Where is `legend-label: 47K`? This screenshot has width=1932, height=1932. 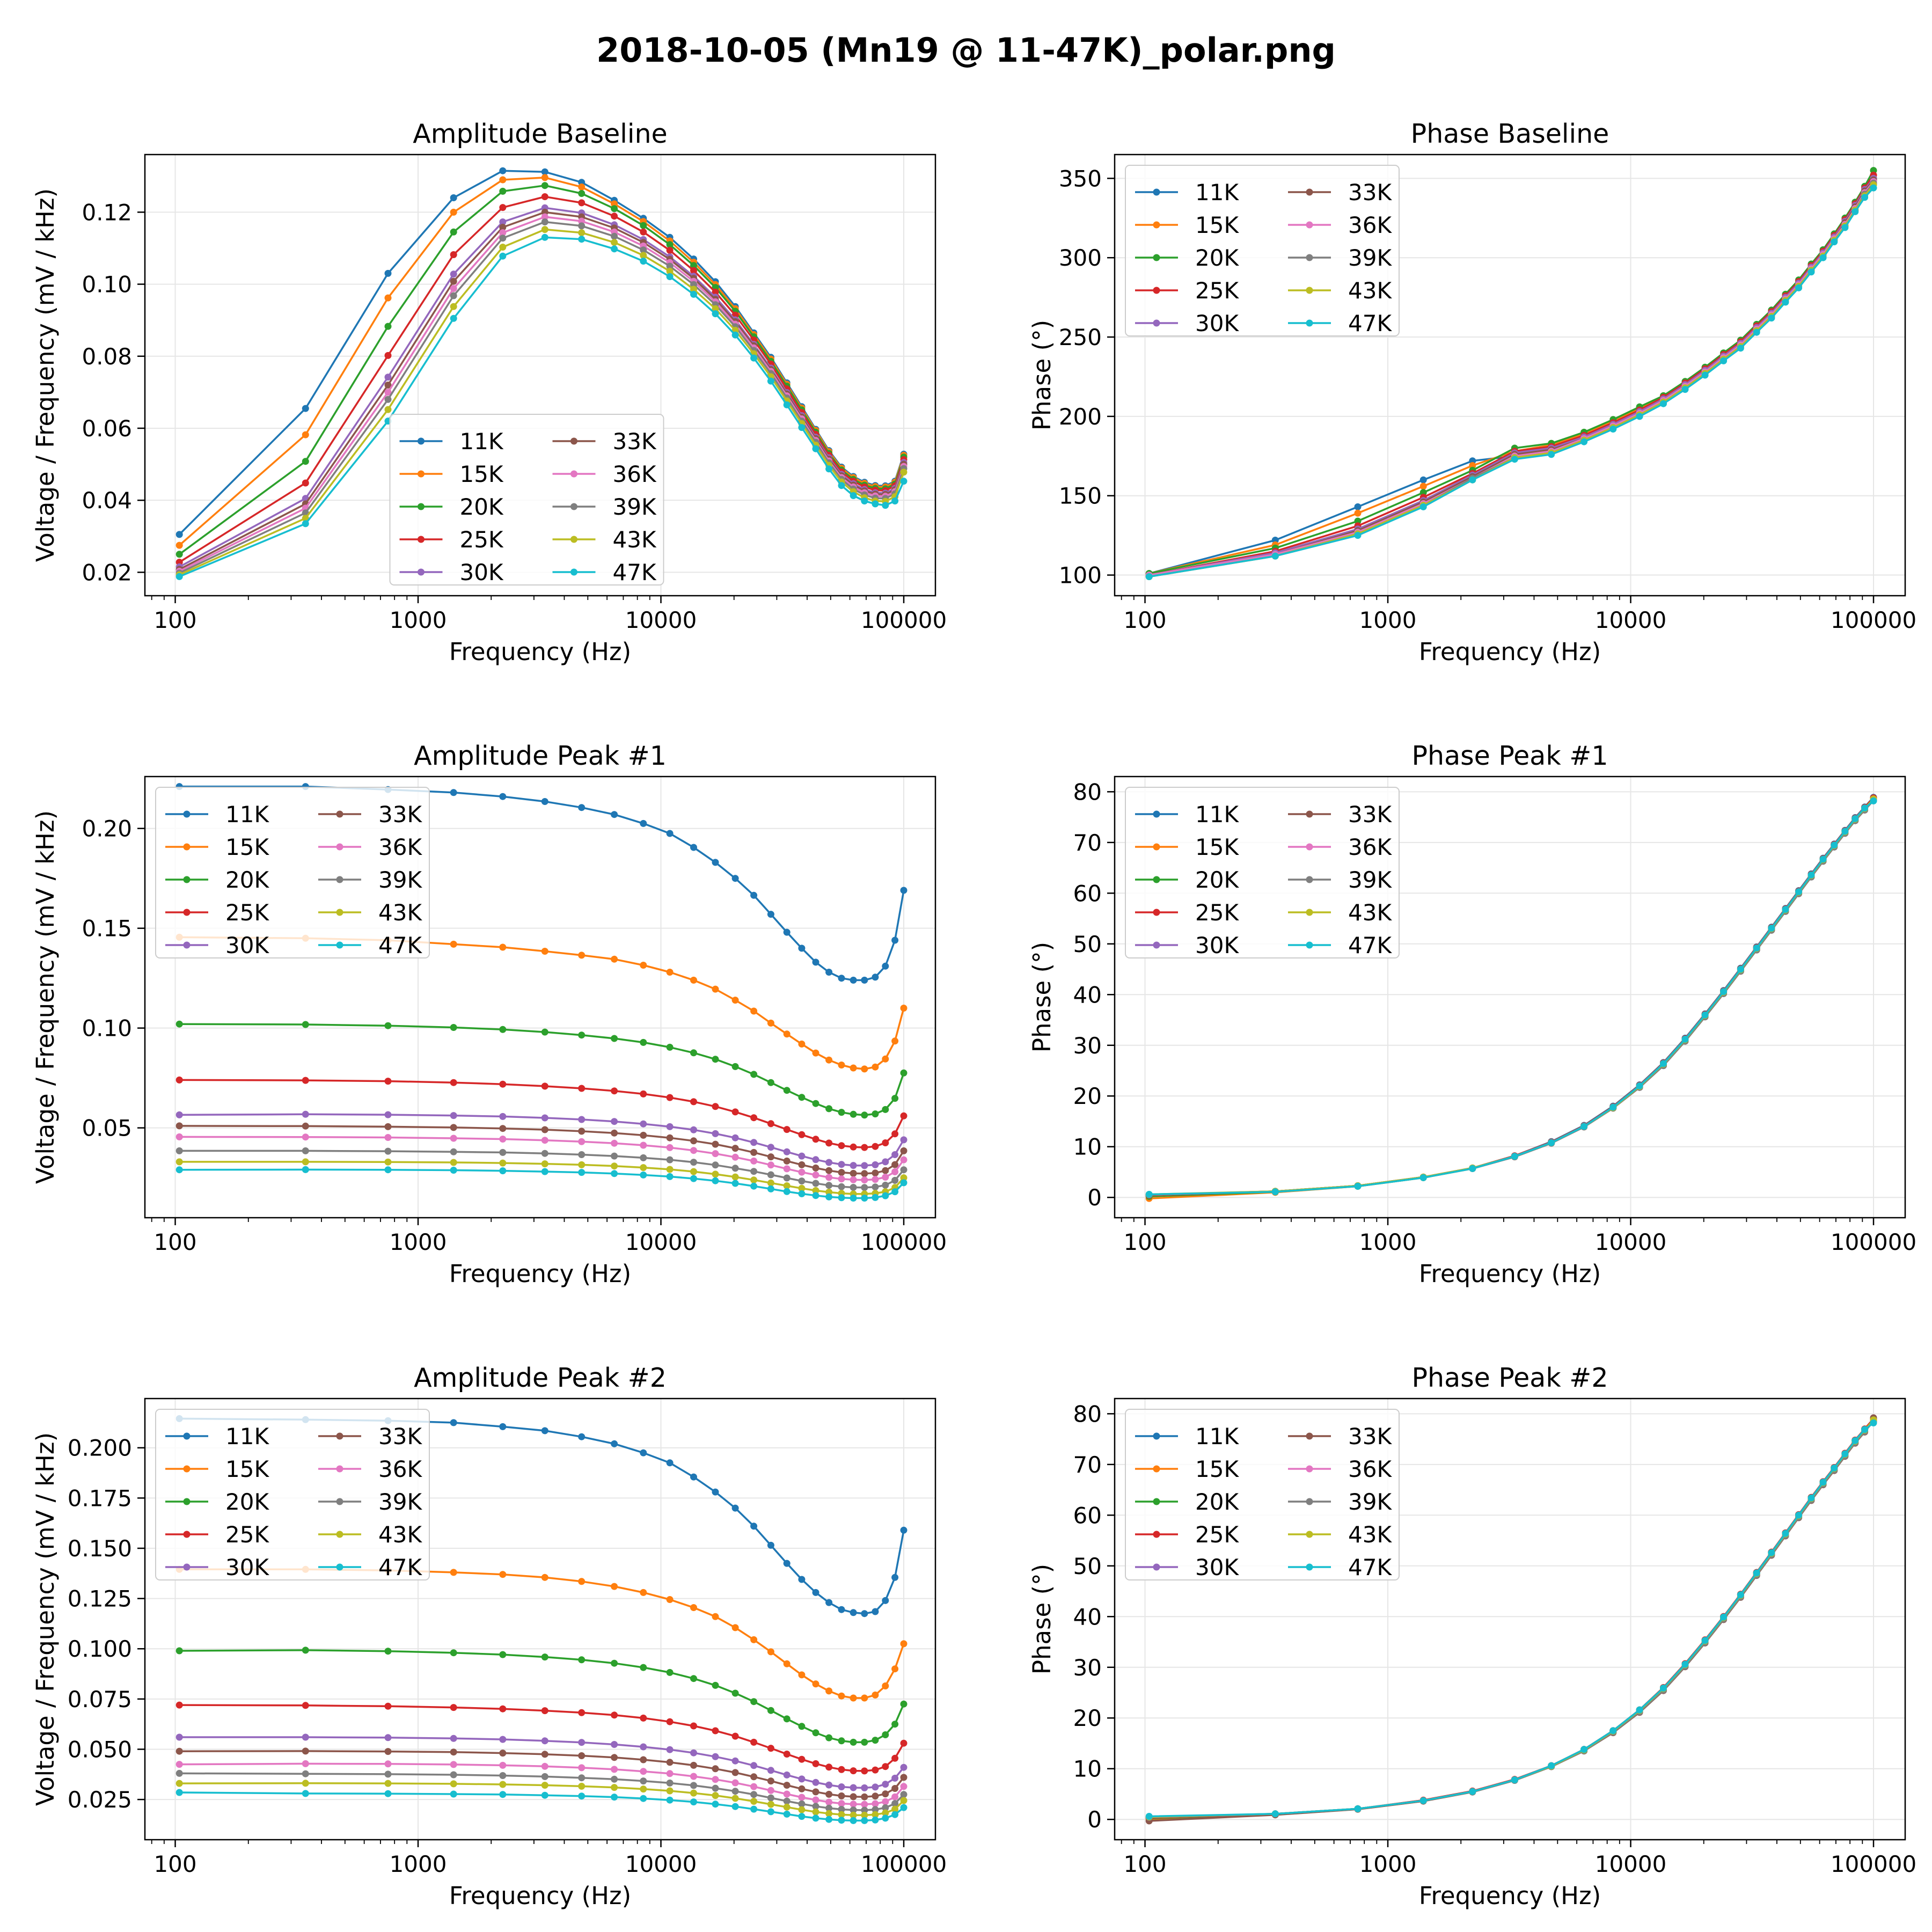 legend-label: 47K is located at coordinates (1370, 1567).